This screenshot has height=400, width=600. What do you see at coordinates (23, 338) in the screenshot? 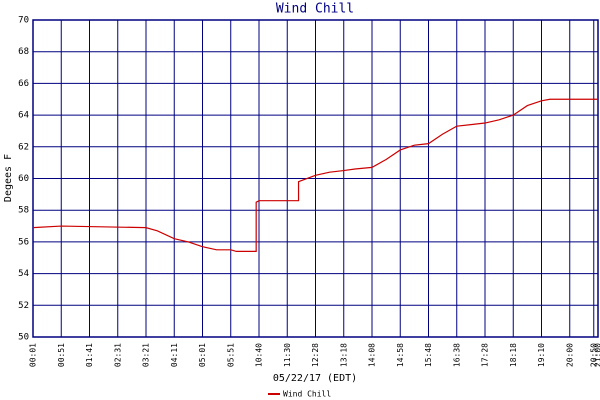
I see `y-tick-label: 50` at bounding box center [23, 338].